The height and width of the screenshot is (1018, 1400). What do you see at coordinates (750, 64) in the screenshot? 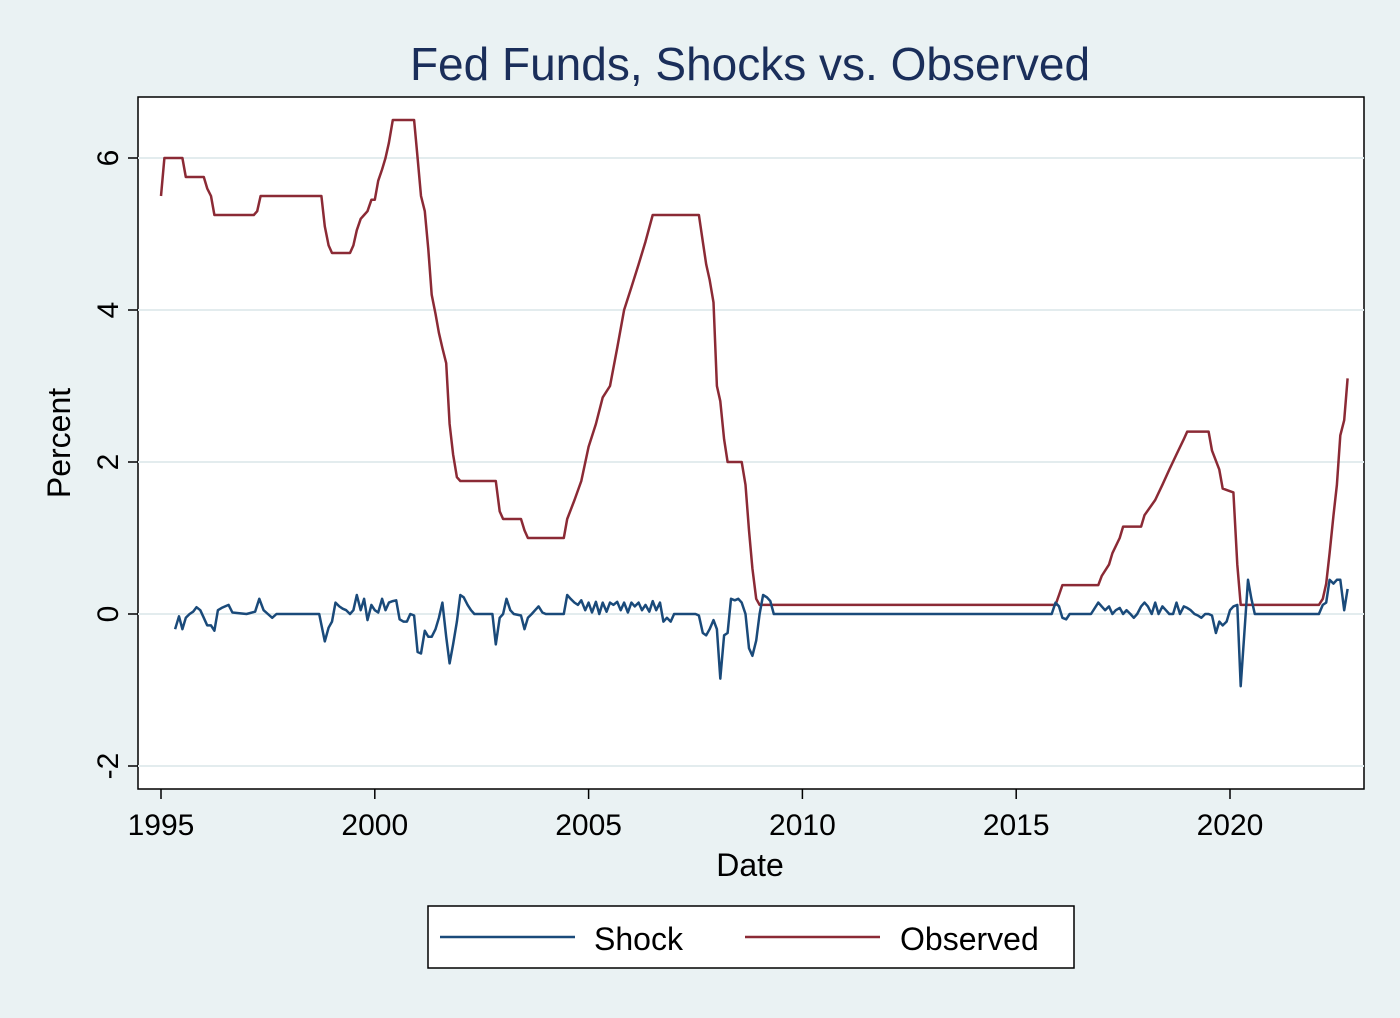
I see `chart-title: Fed Funds, Shocks vs. Observed` at bounding box center [750, 64].